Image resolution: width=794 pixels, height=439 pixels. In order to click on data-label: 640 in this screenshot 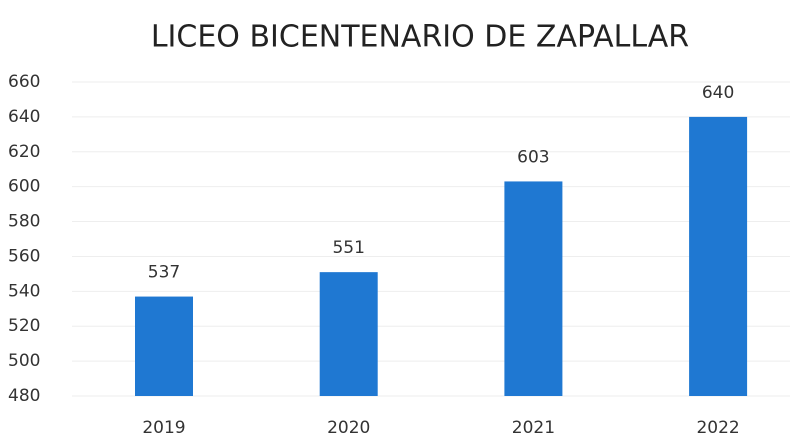, I will do `click(718, 93)`.